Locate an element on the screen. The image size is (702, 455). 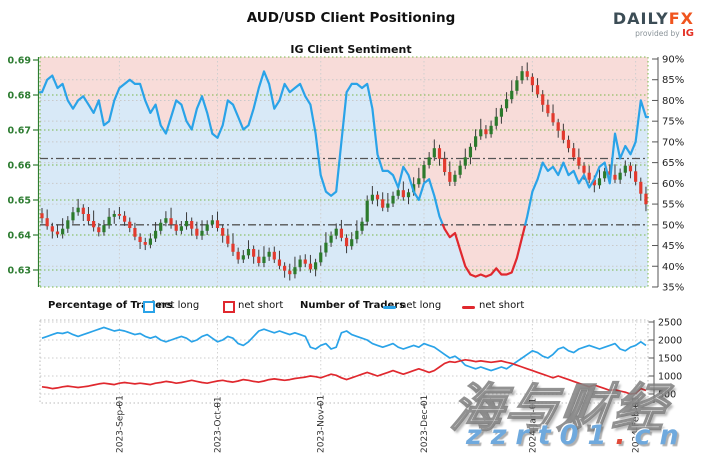
logo-tagline: provided by IG is located at coordinates (653, 33).